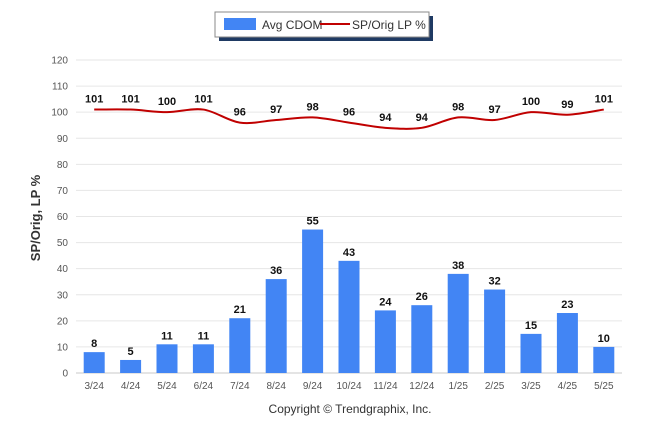 This screenshot has width=646, height=434. Describe the element at coordinates (349, 253) in the screenshot. I see `bar-value-label: 43` at that location.